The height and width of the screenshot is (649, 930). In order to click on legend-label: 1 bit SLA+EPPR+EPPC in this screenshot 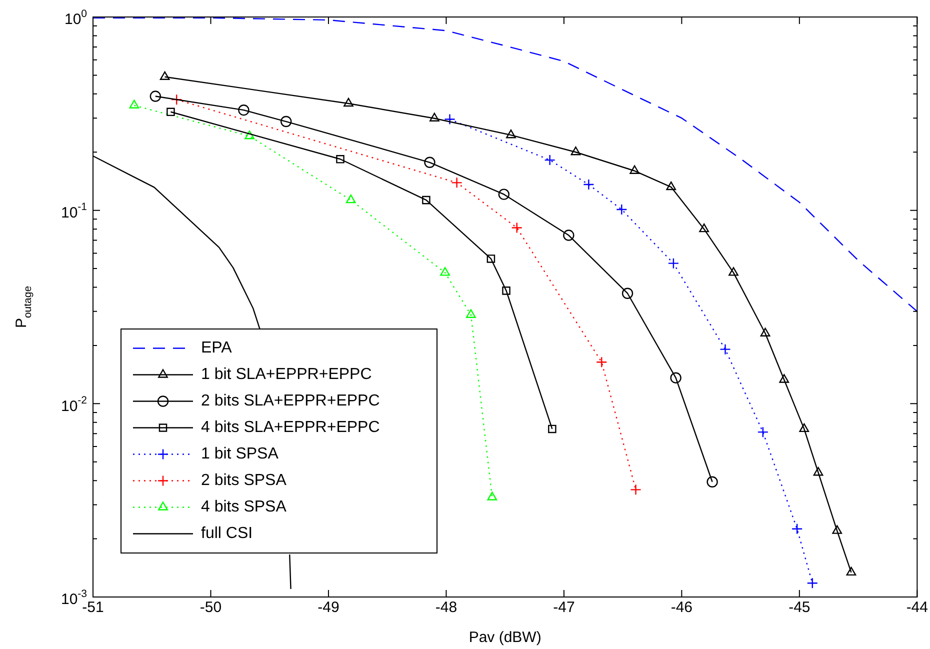, I will do `click(286, 375)`.